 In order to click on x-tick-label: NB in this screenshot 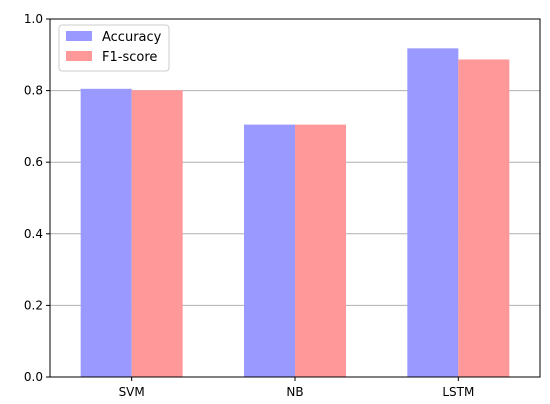, I will do `click(294, 392)`.